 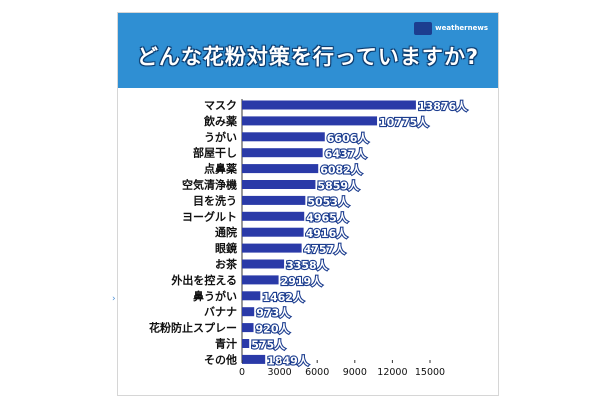 What do you see at coordinates (215, 200) in the screenshot?
I see `category-label: 目を洗う` at bounding box center [215, 200].